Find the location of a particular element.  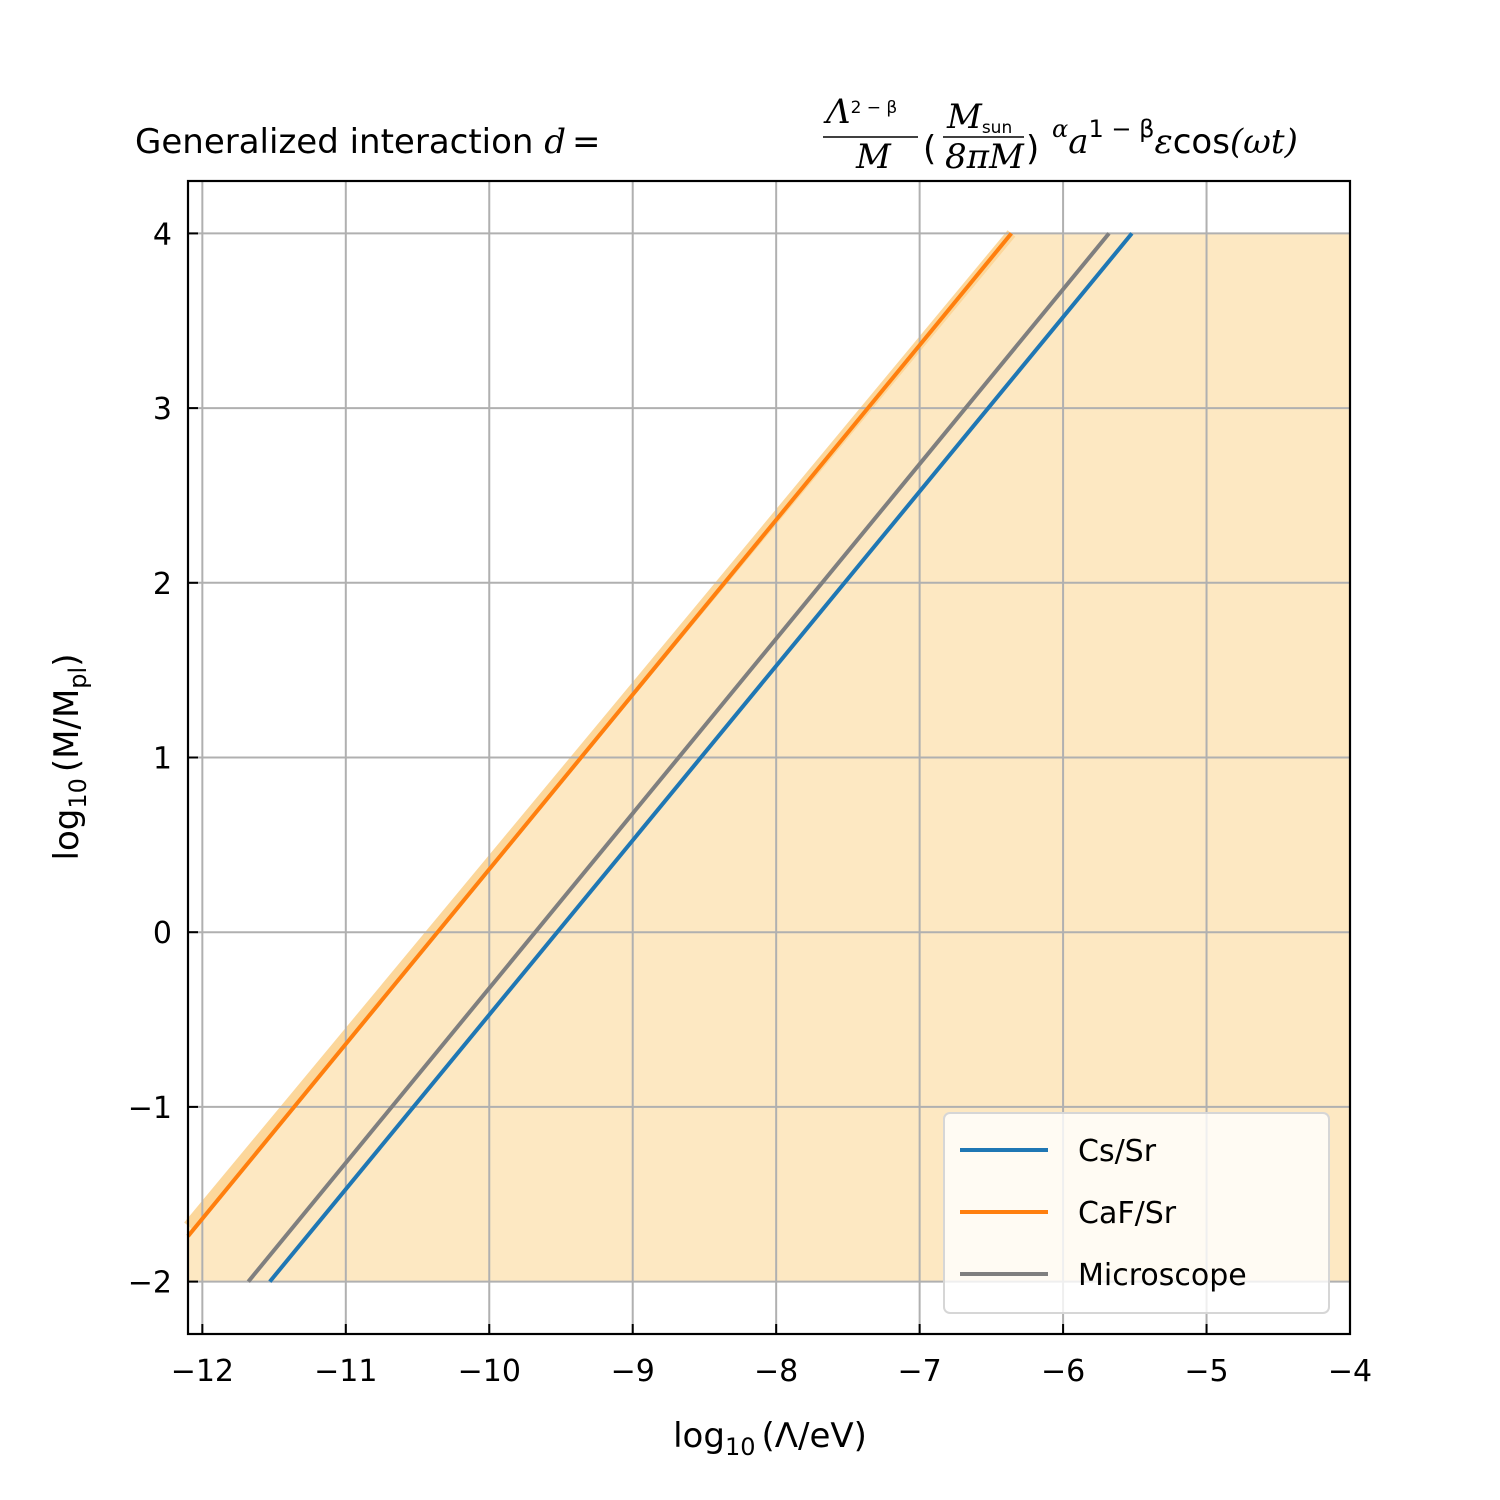

x-tick-label: −6 is located at coordinates (1063, 1371).